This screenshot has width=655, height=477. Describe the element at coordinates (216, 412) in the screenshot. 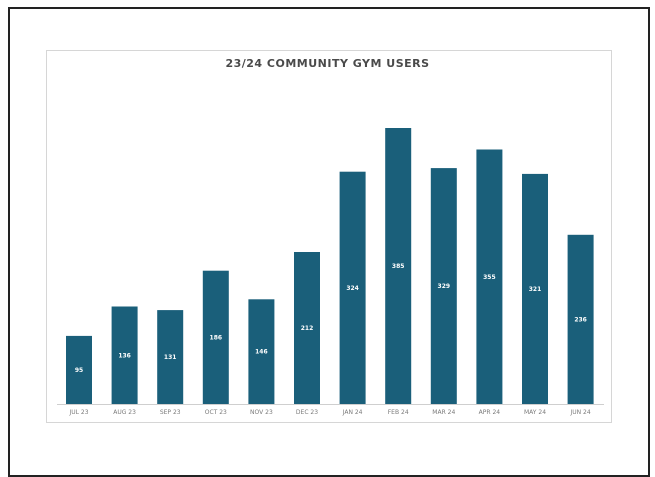

I see `x-tick-label: OCT 23` at that location.